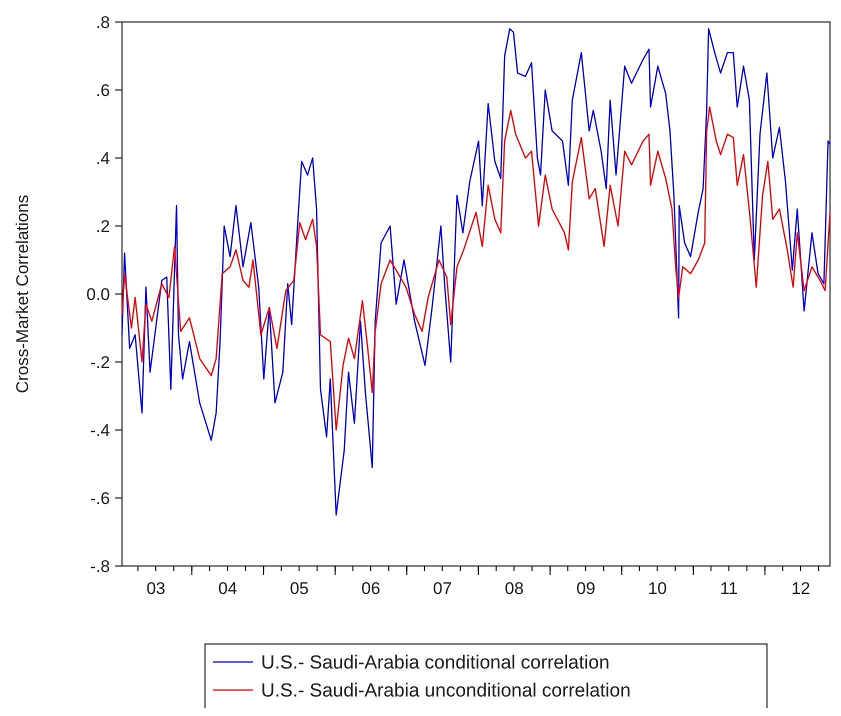 The height and width of the screenshot is (716, 841). I want to click on y-tick-label: -.6, so click(100, 498).